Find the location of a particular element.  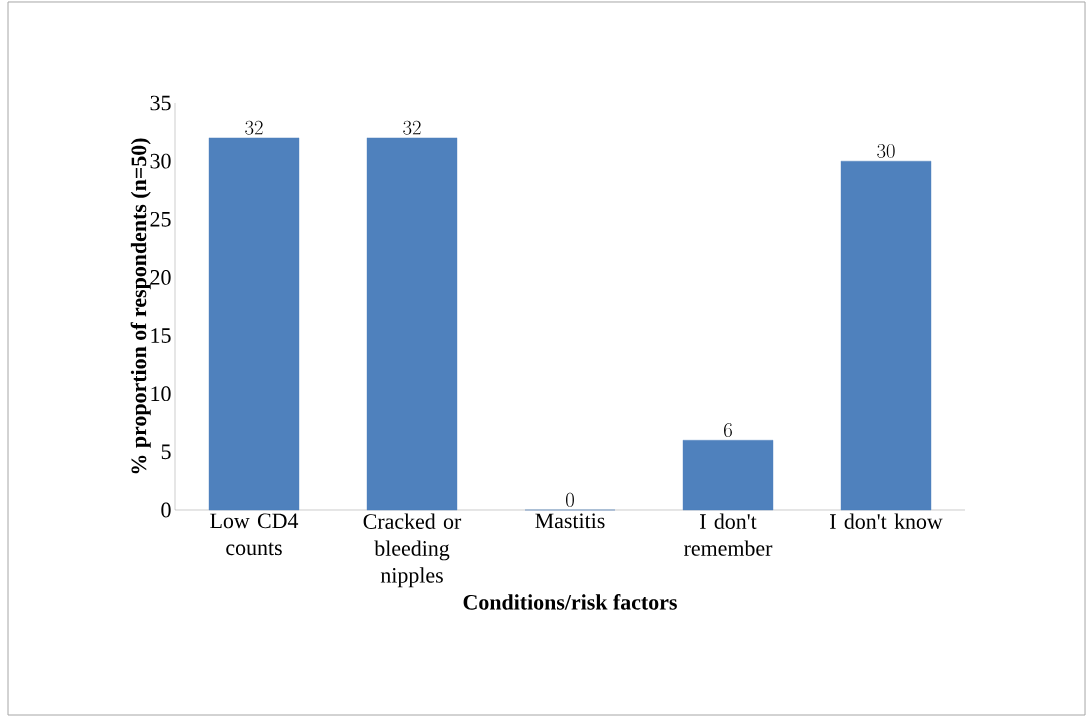

y-tick-label: 0 is located at coordinates (166, 510).